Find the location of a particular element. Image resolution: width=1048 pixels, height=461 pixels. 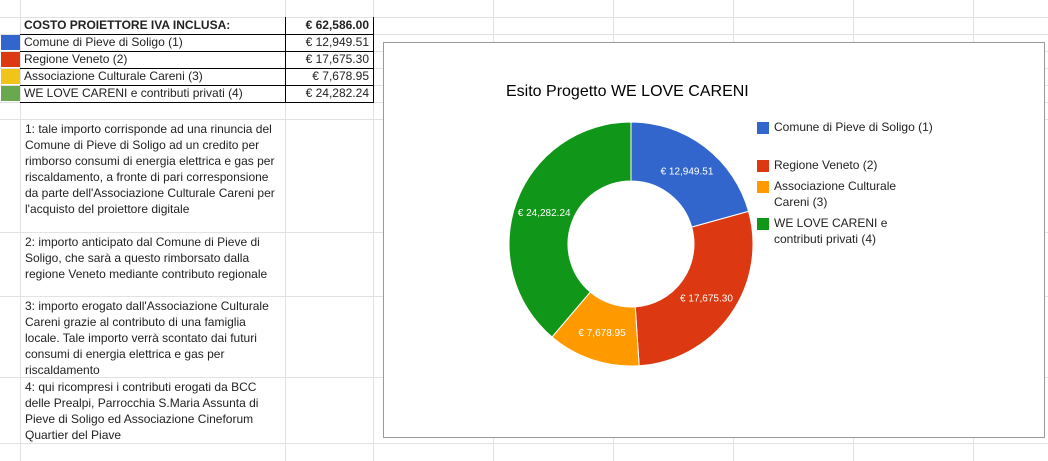

legend-item: Regione Veneto (2) is located at coordinates (845, 165).